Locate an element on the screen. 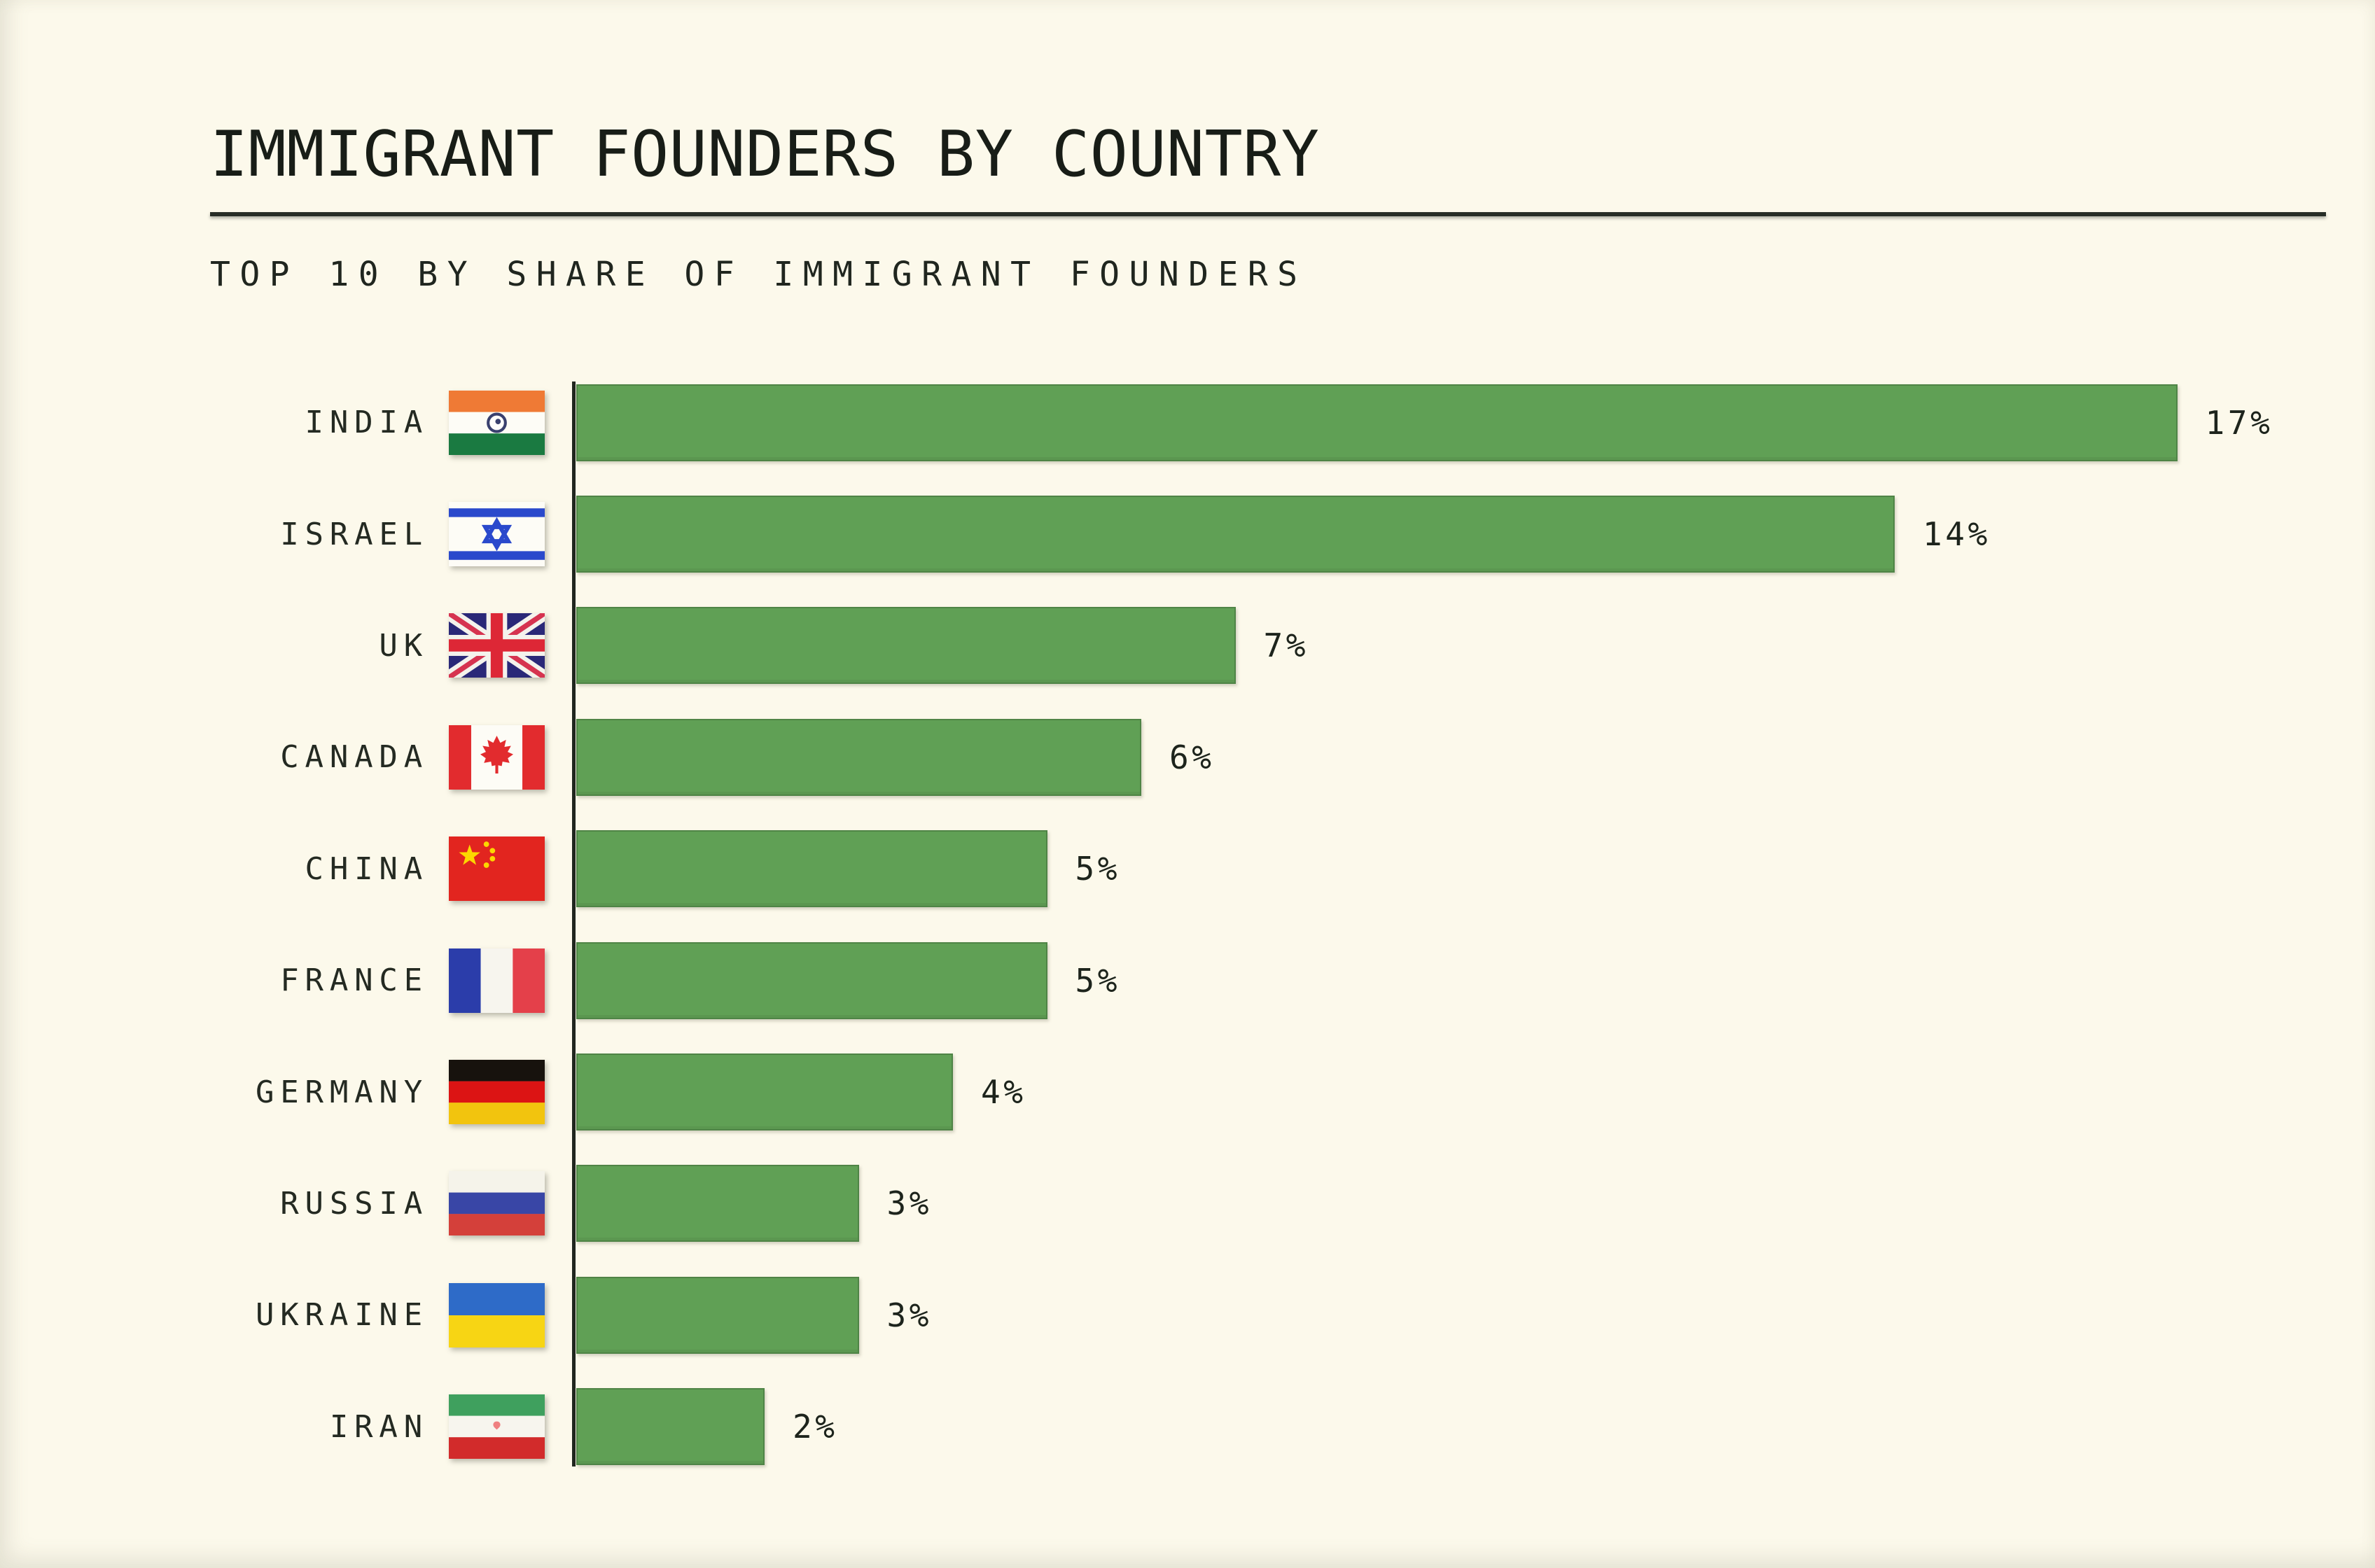 This screenshot has width=2375, height=1568. page-title: IMMIGRANT FOUNDERS BY COUNTRY is located at coordinates (765, 154).